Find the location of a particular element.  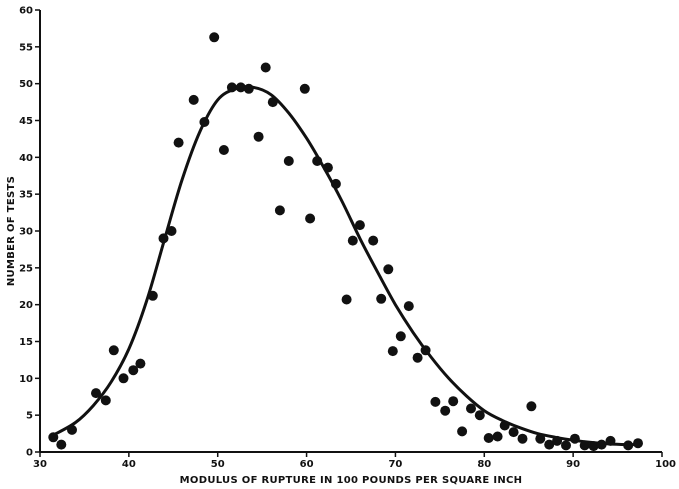

x-tick-label: 70 is located at coordinates (395, 464).